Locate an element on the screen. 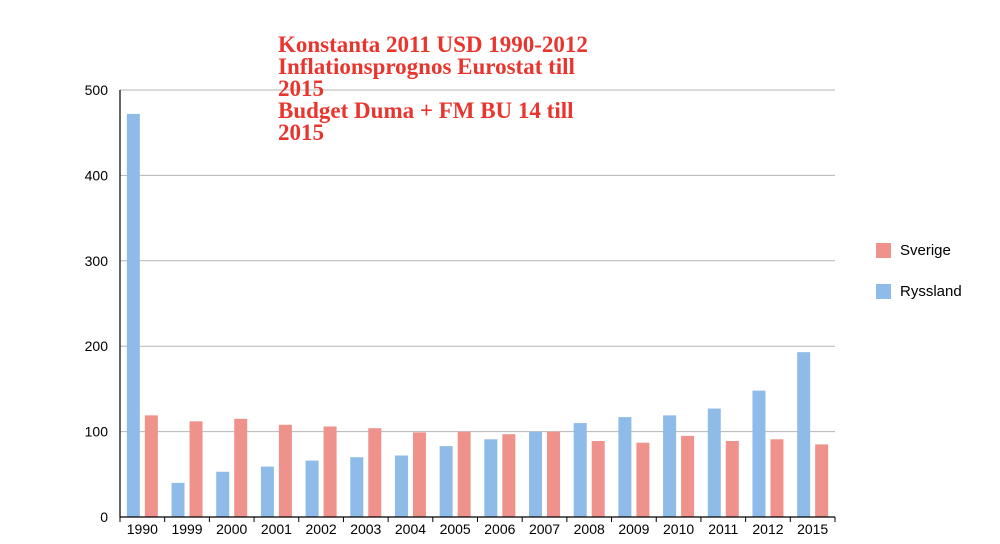 The image size is (1000, 544). x-tick-label: 1999 is located at coordinates (186, 529).